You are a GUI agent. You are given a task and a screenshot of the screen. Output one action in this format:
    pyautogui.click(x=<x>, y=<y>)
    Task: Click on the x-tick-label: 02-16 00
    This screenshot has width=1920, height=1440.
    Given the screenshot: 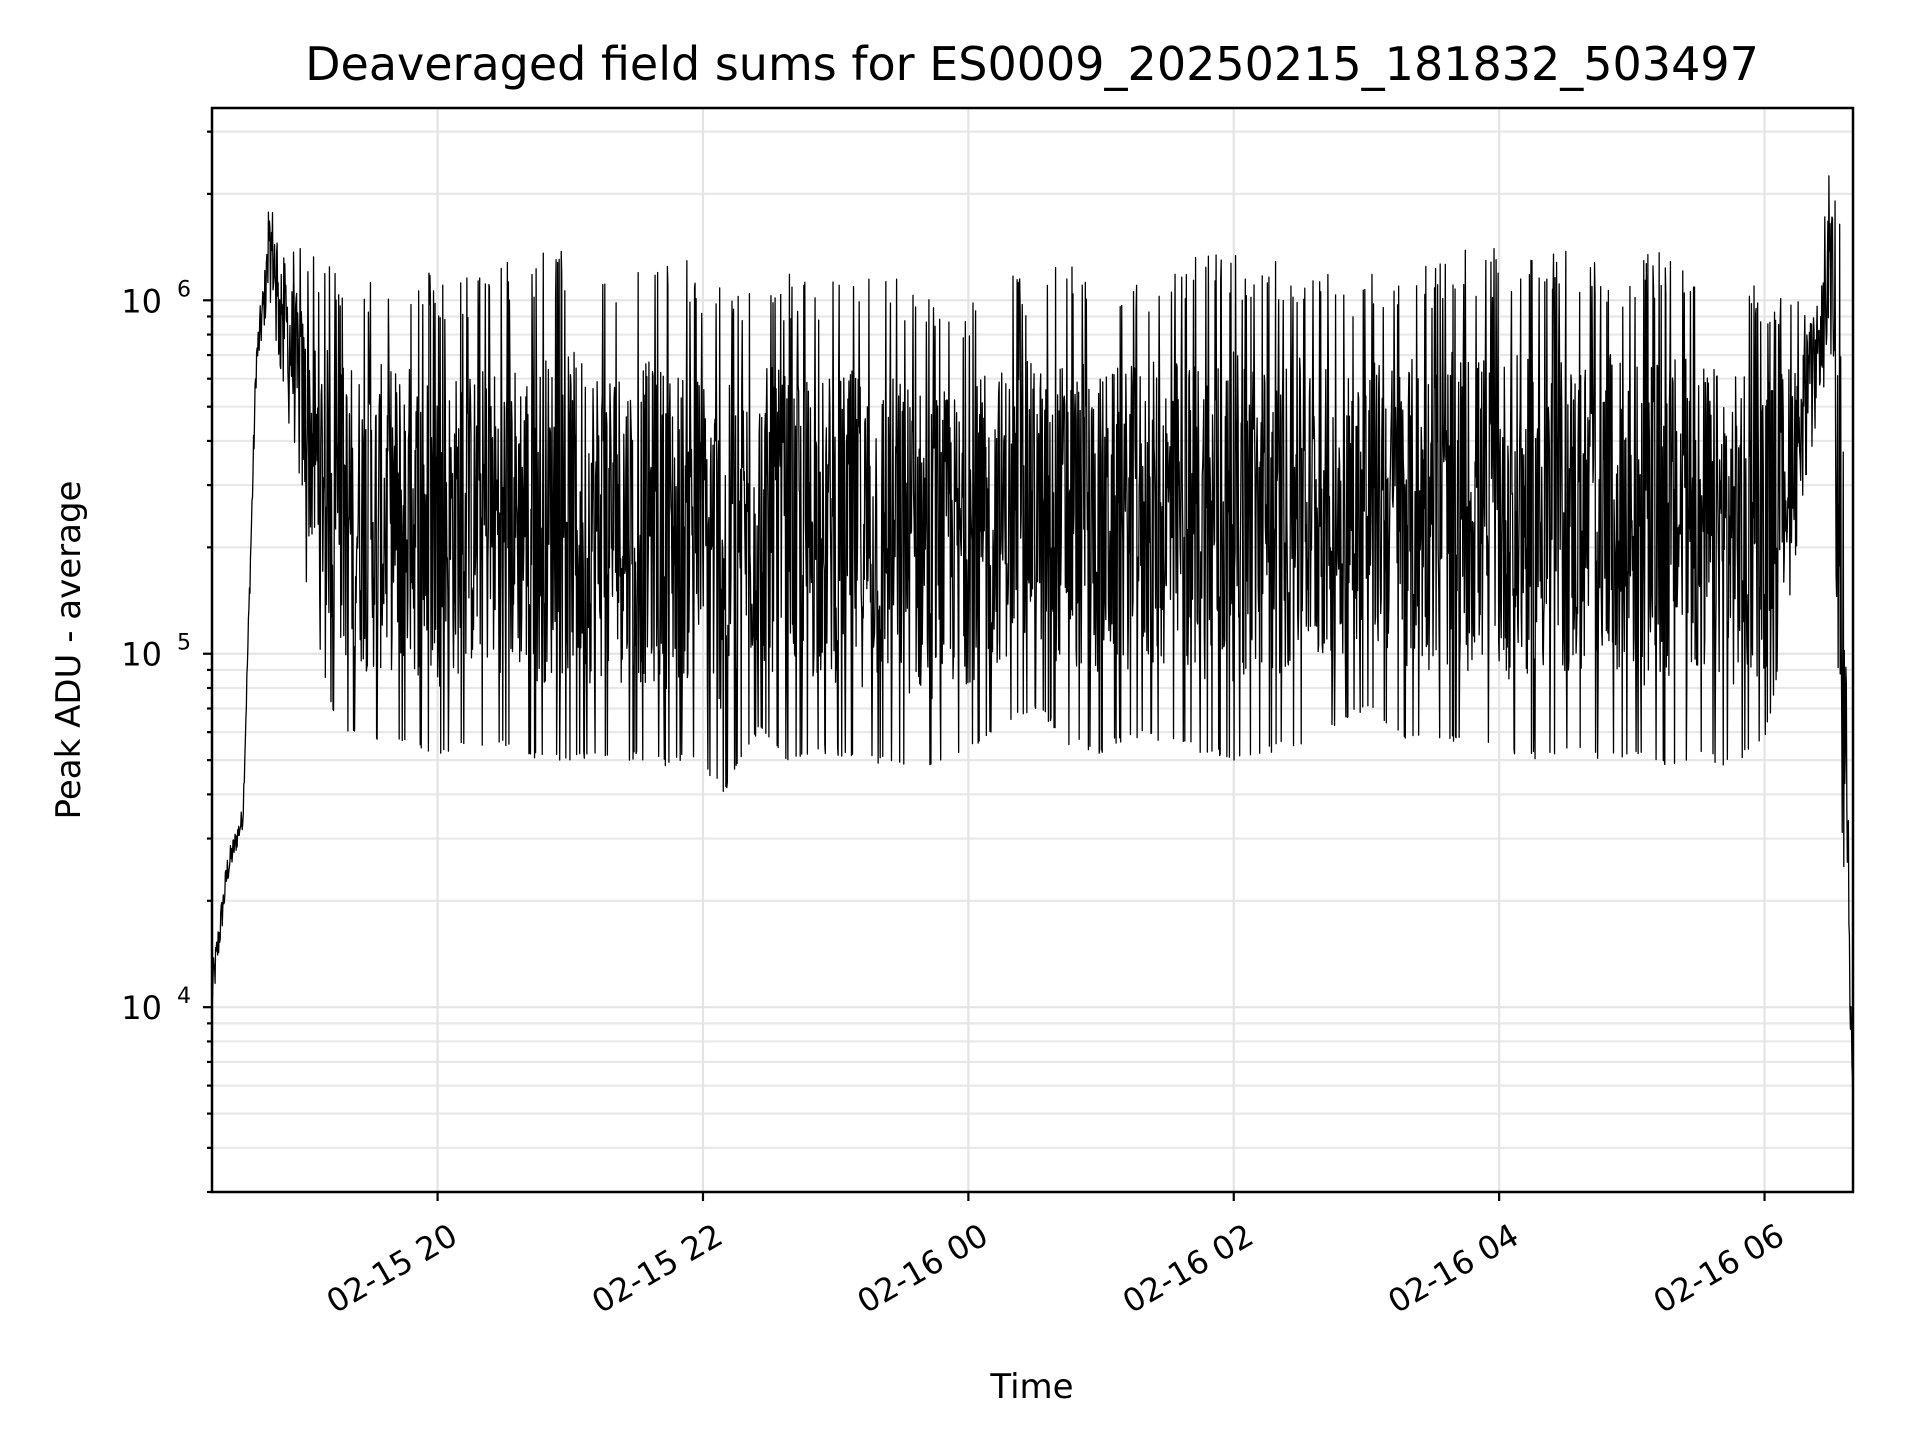 What is the action you would take?
    pyautogui.click(x=923, y=1268)
    